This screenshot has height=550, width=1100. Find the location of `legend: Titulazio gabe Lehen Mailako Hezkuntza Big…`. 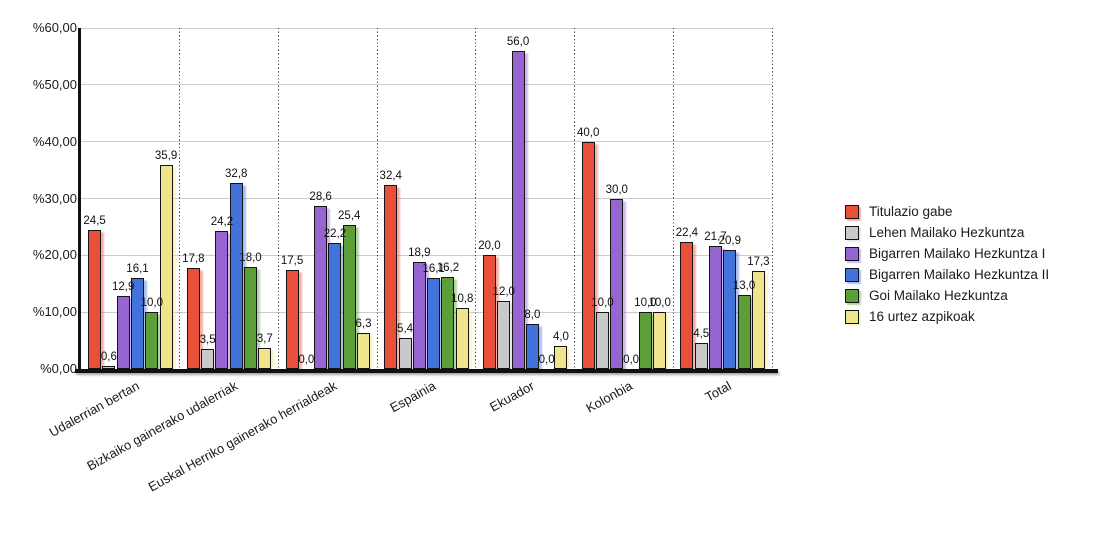

legend: Titulazio gabe Lehen Mailako Hezkuntza Big… is located at coordinates (947, 264).